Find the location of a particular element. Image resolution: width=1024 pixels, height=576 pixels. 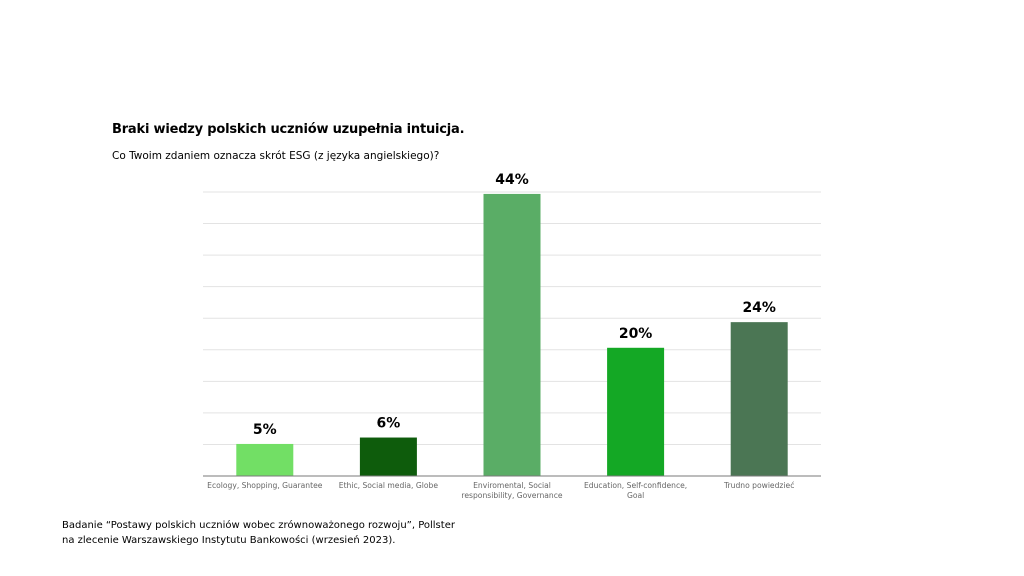

category-label: Trudno powiedzieć is located at coordinates (758, 485).